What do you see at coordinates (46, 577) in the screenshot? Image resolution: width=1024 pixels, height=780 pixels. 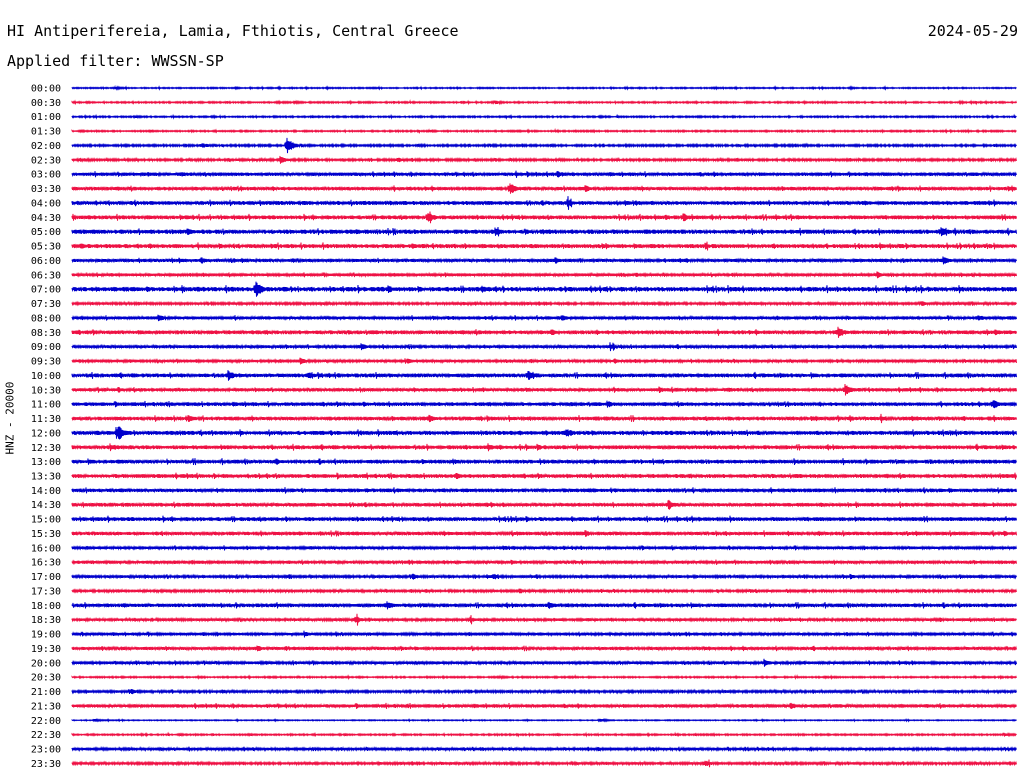 I see `time-label: 17:00` at bounding box center [46, 577].